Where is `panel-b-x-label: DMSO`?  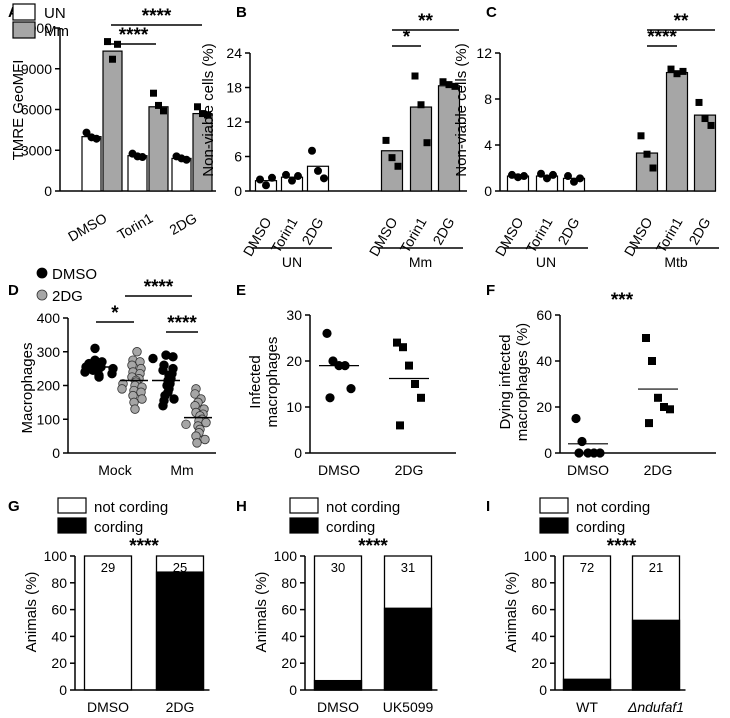 panel-b-x-label: DMSO is located at coordinates (257, 236).